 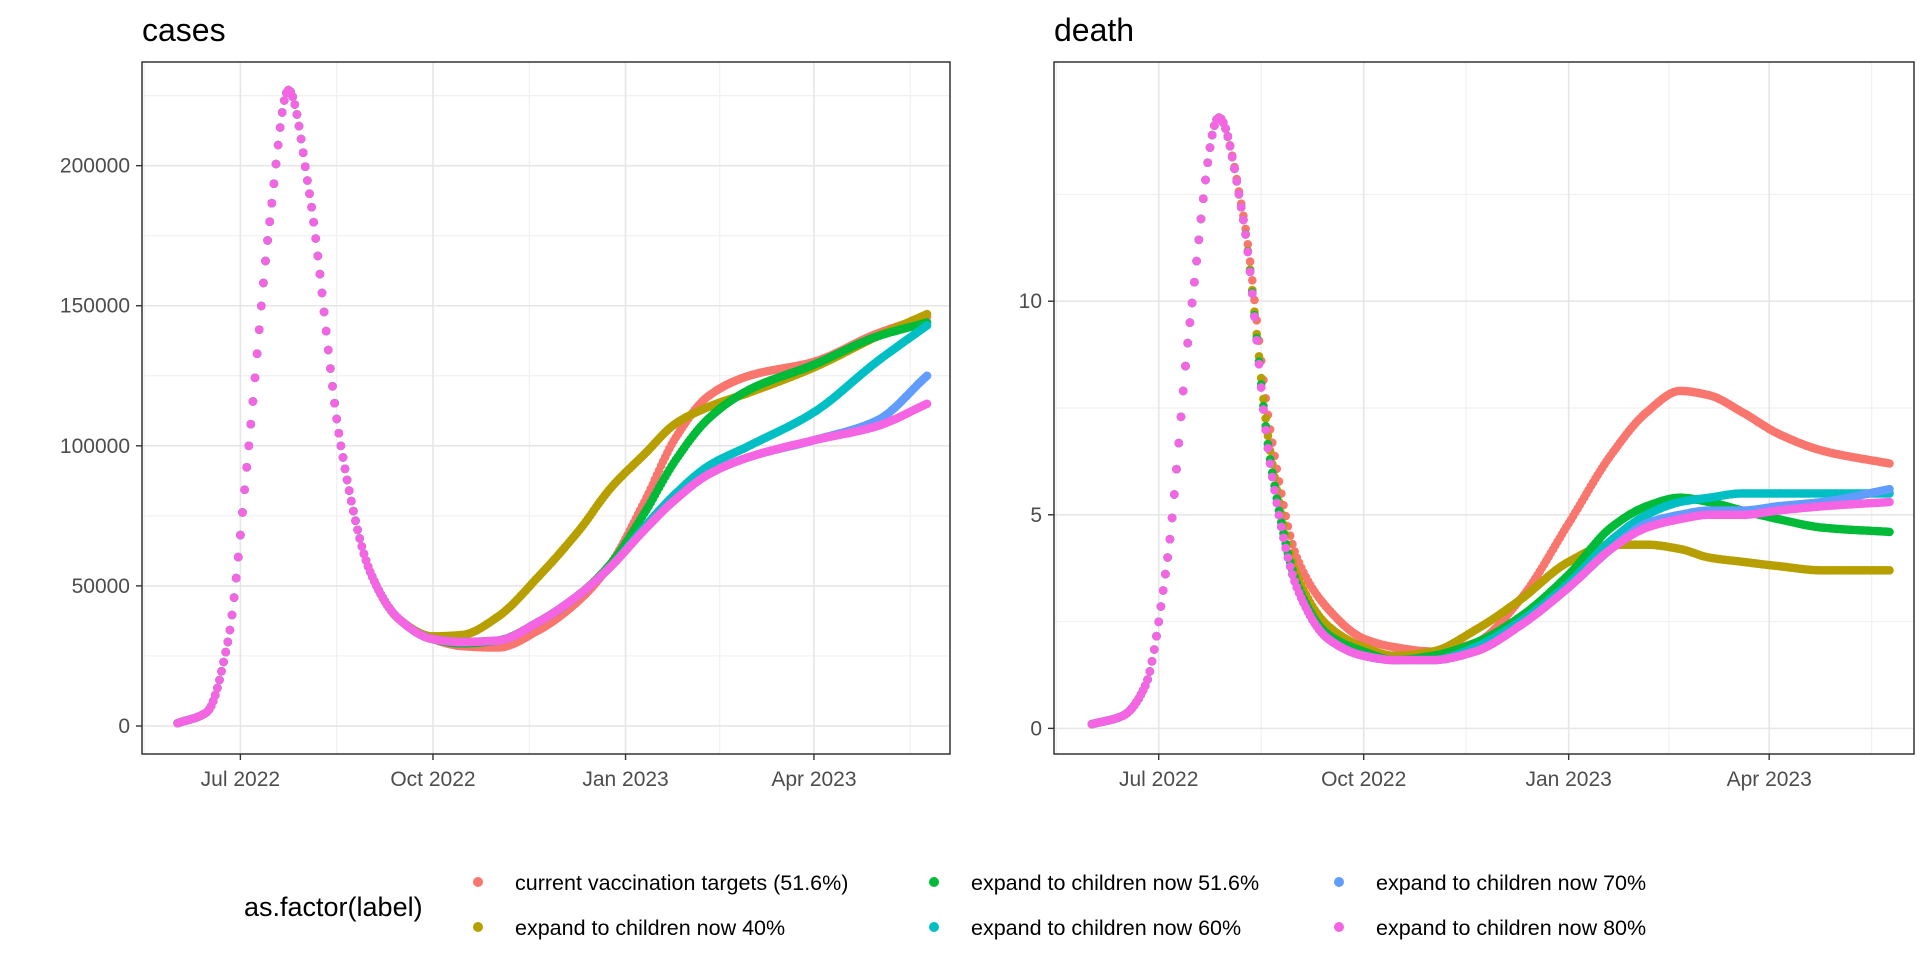 I want to click on legend-entry: expand to children now 80%, so click(x=1490, y=928).